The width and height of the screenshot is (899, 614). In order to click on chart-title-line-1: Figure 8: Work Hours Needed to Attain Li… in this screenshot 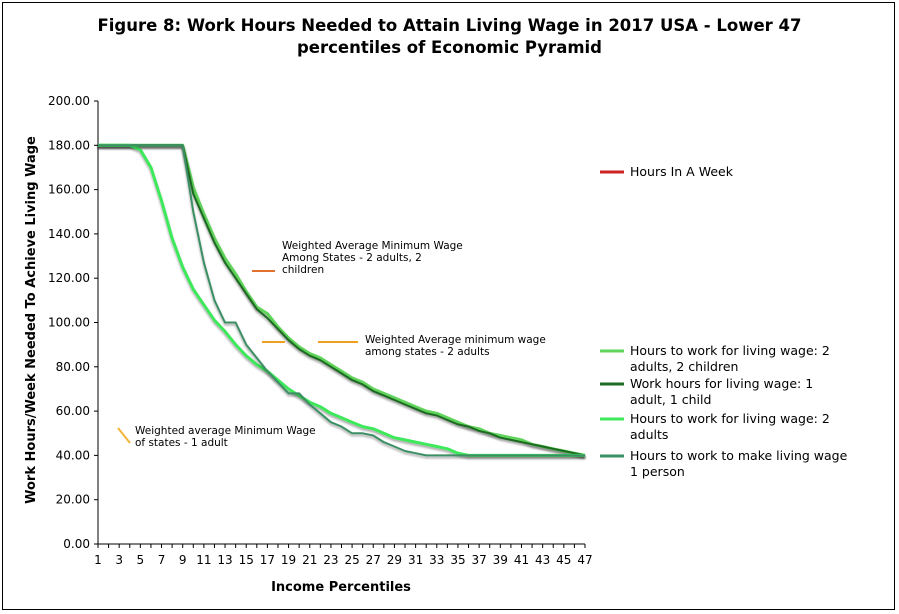, I will do `click(449, 25)`.